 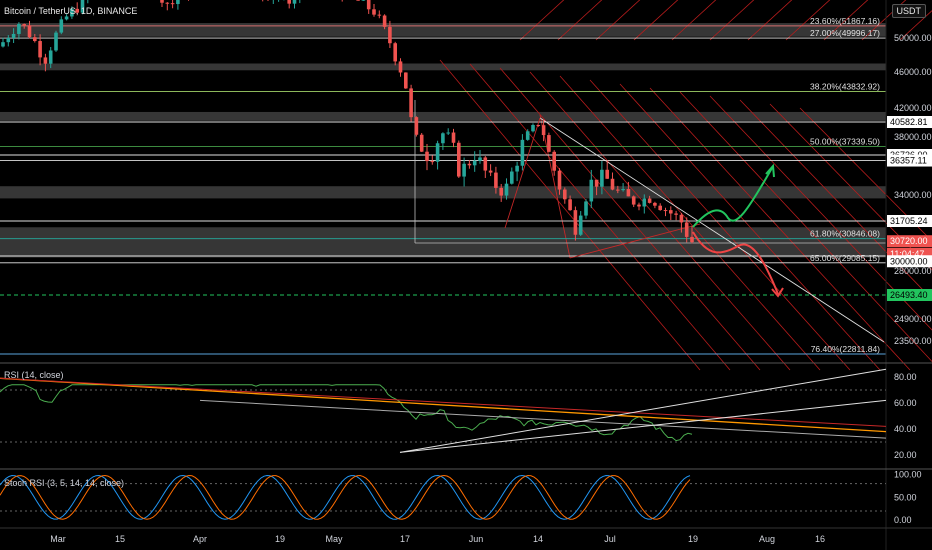 What do you see at coordinates (280, 539) in the screenshot?
I see `time-tick-label: 19` at bounding box center [280, 539].